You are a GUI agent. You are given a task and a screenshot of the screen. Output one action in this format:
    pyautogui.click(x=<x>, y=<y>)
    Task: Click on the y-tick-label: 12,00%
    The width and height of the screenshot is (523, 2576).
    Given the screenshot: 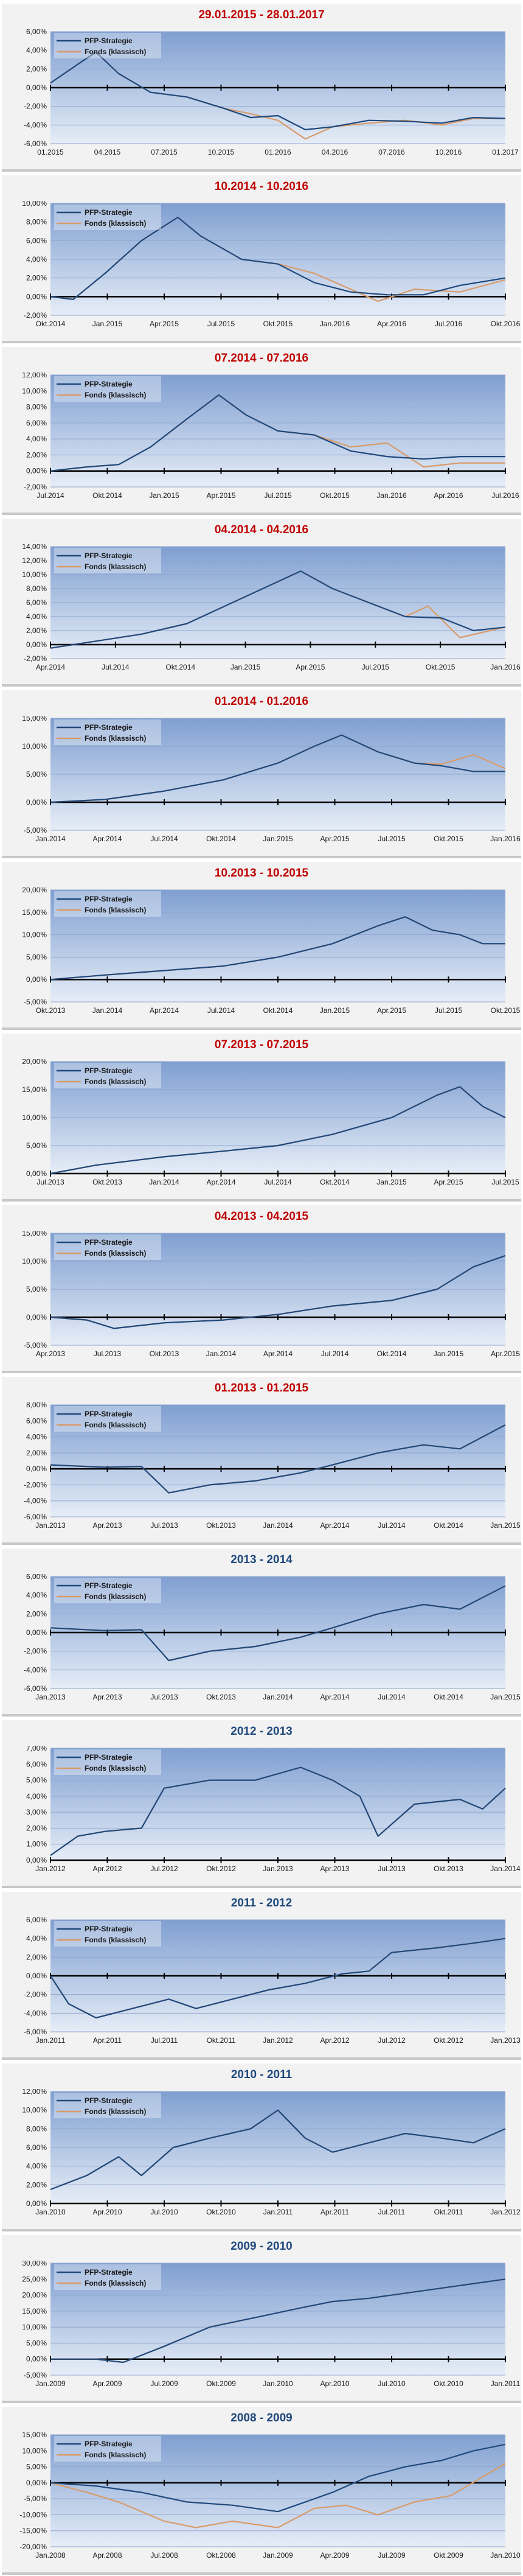 What is the action you would take?
    pyautogui.click(x=35, y=560)
    